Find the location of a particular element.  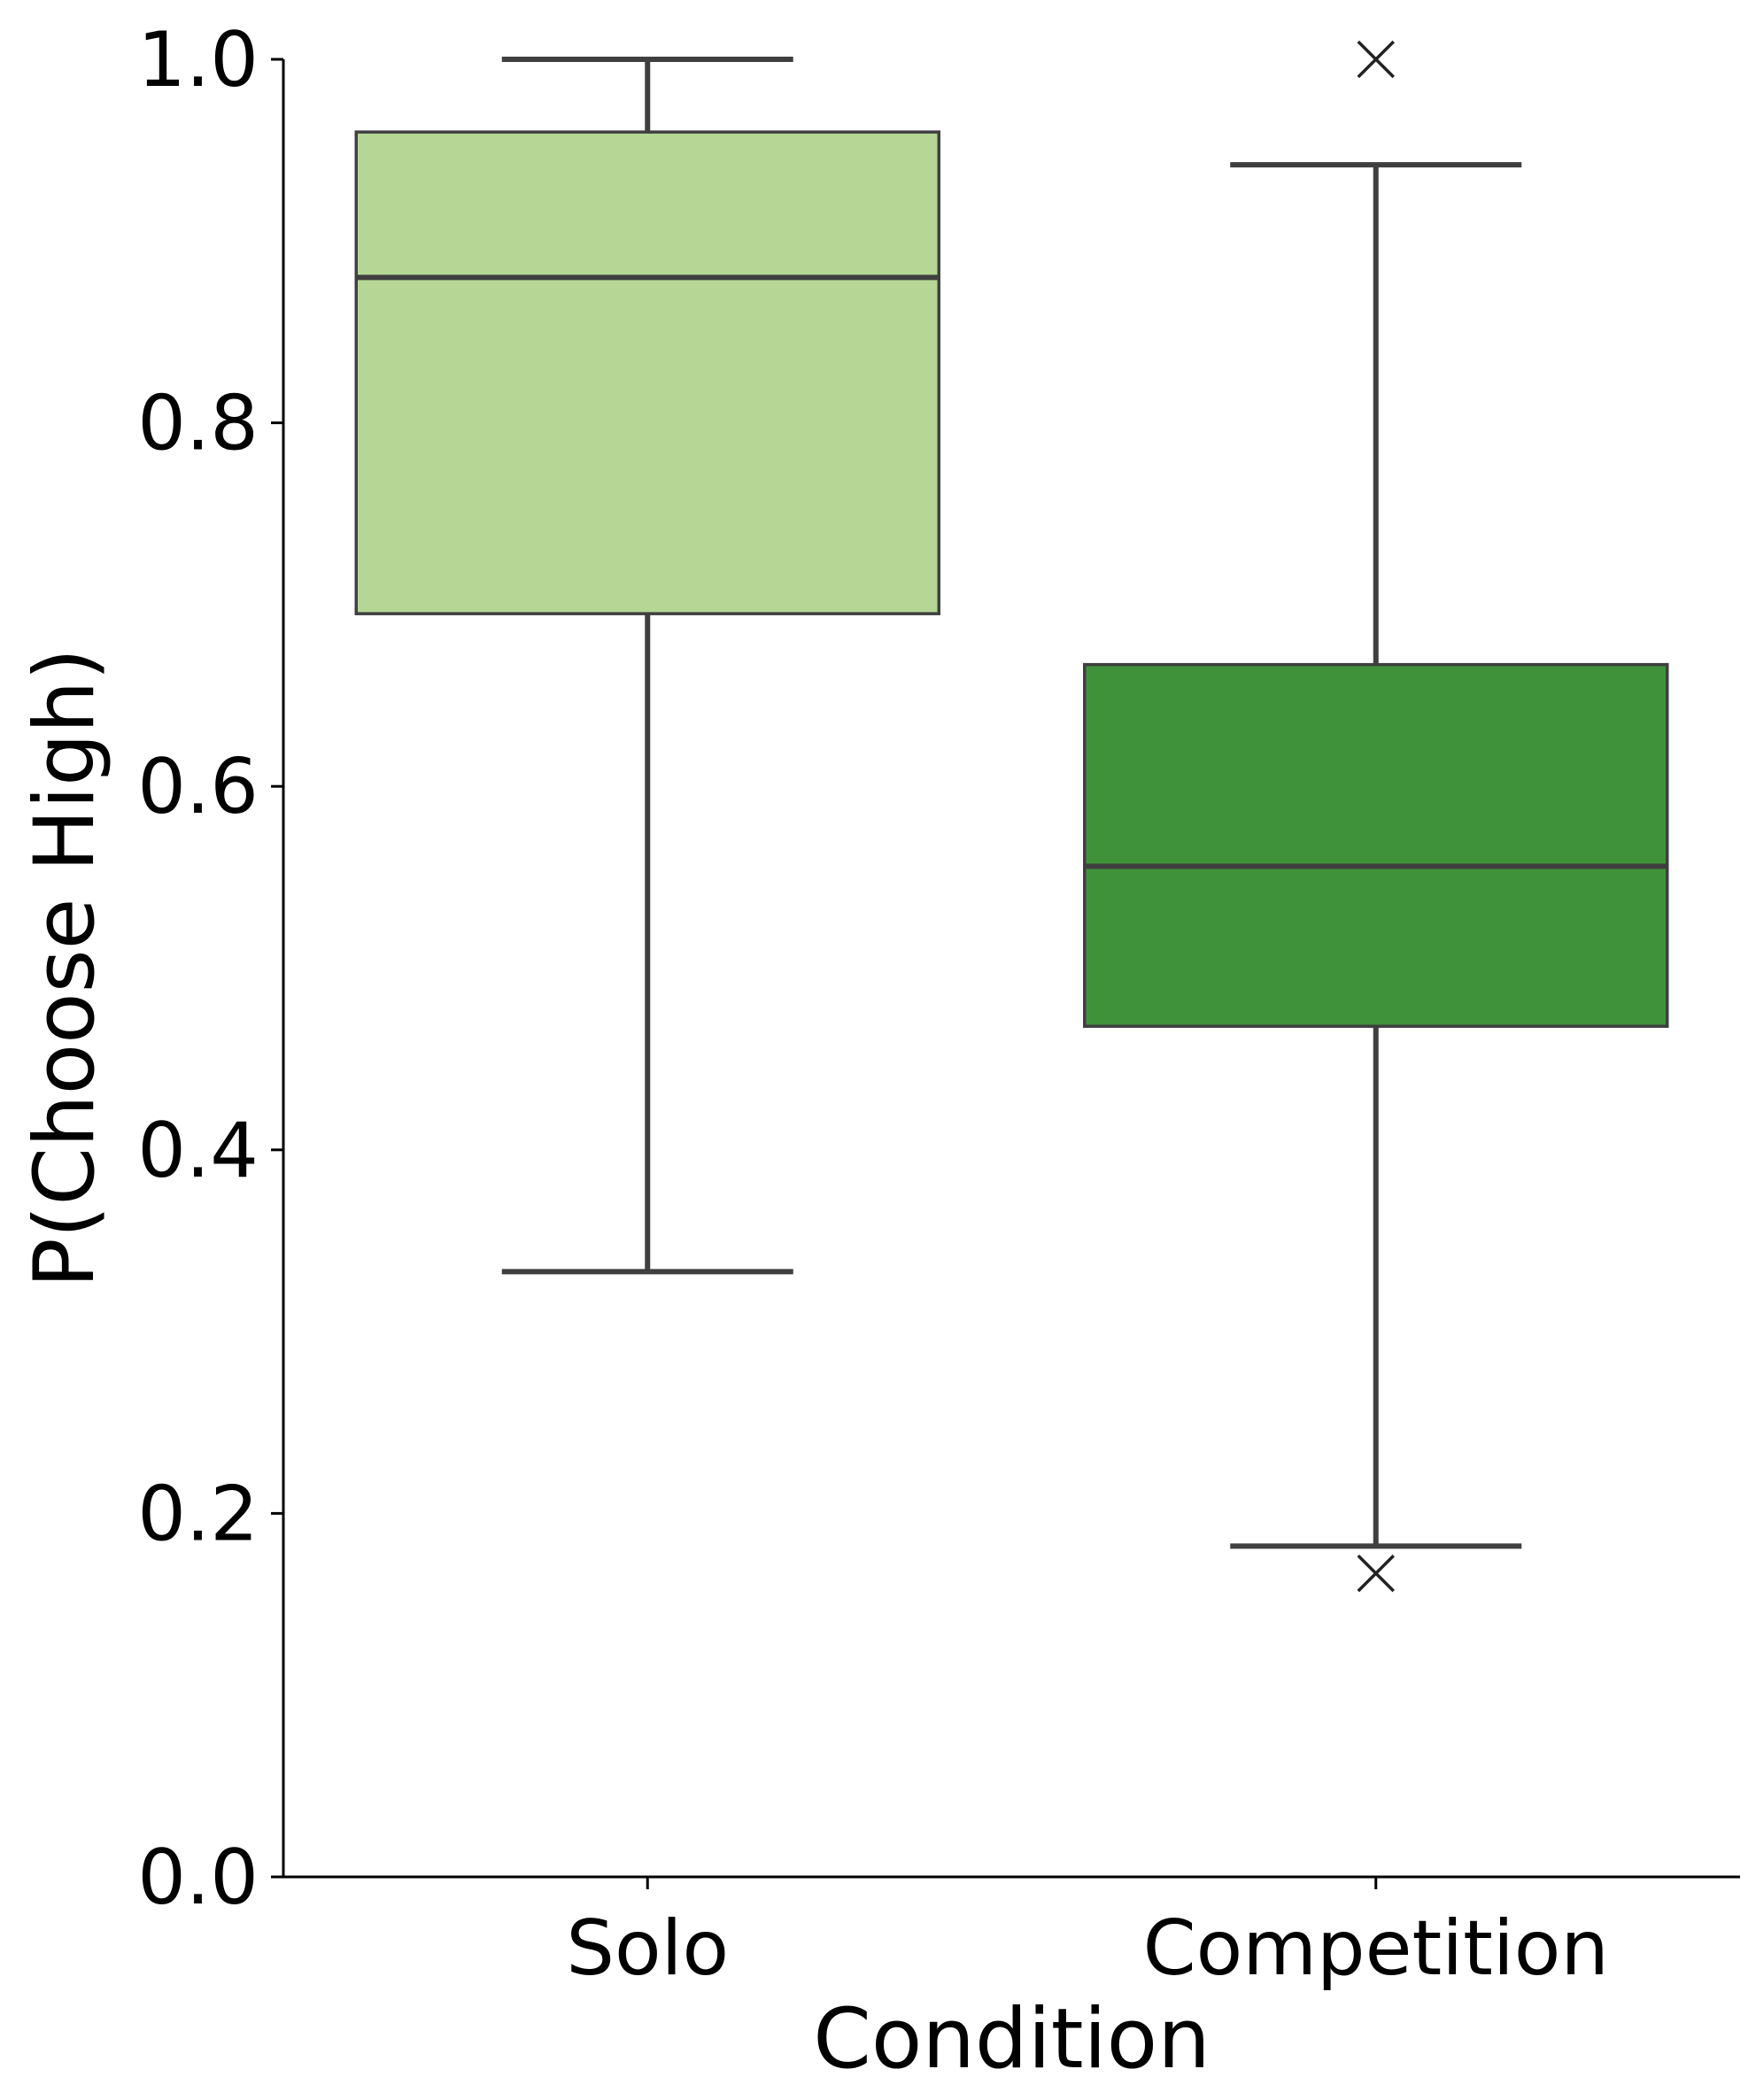

x-tick-label: Solo is located at coordinates (647, 1949).